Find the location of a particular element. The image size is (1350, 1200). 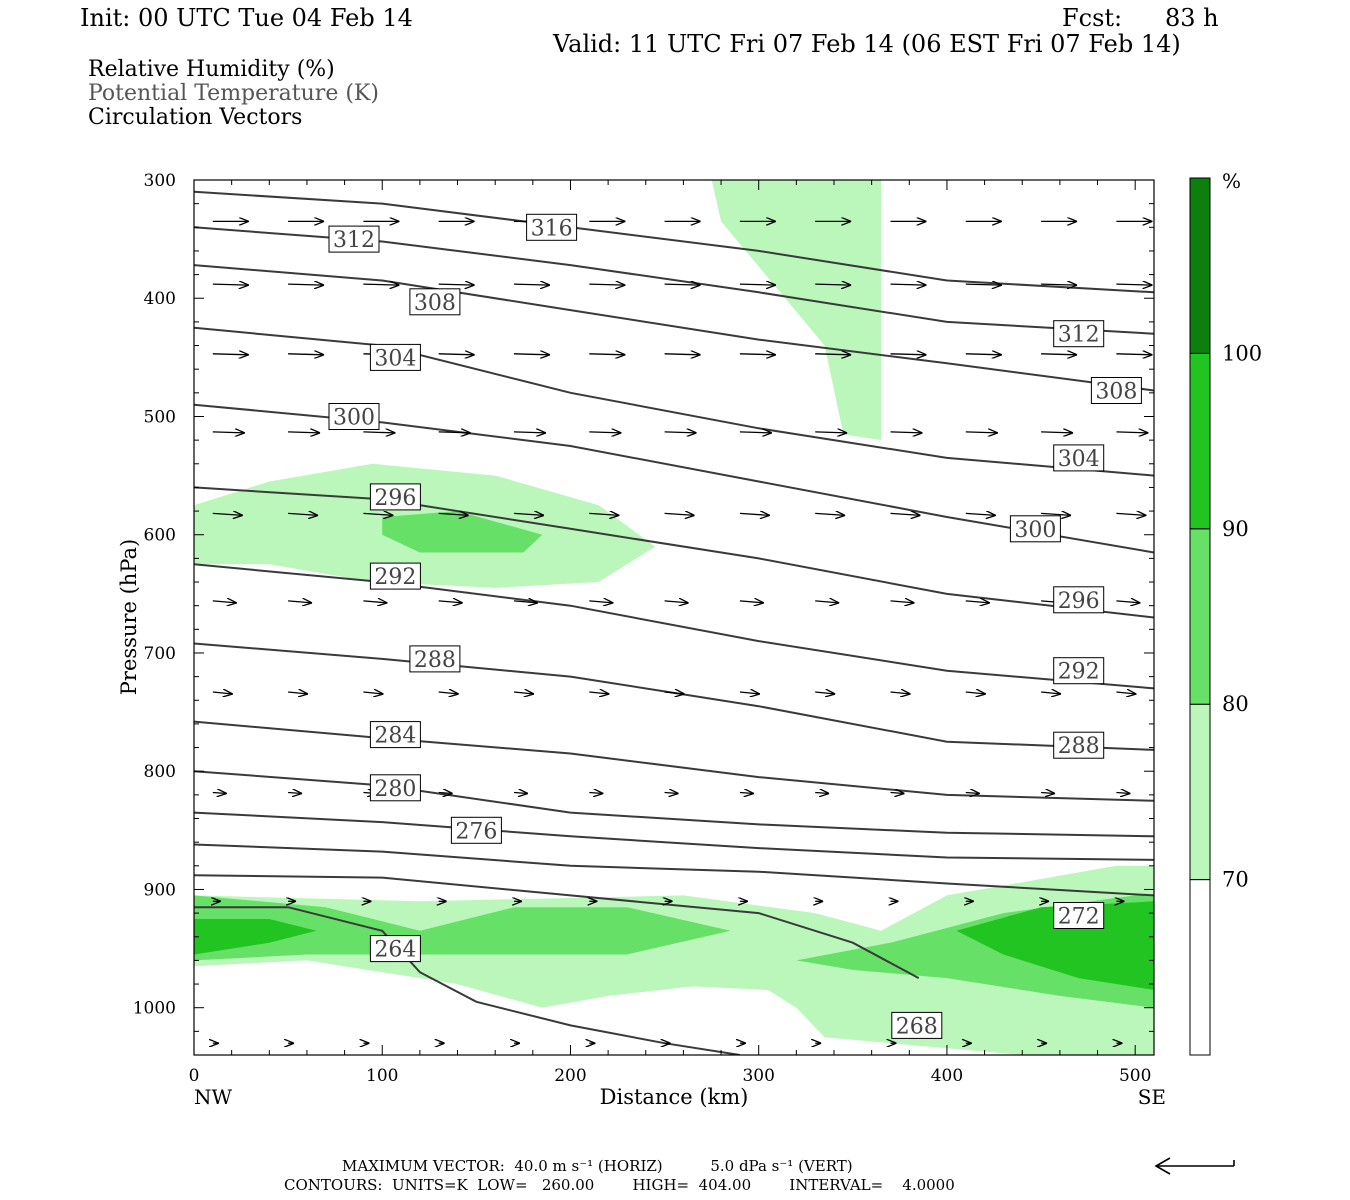

contour-label-19: 272 is located at coordinates (1079, 916).